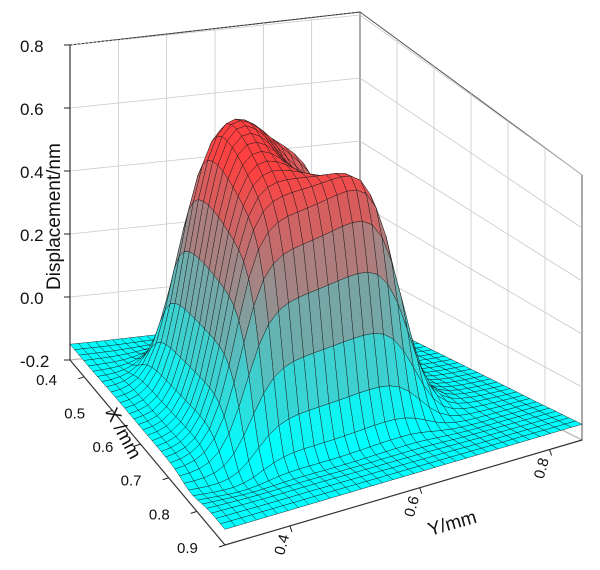 This screenshot has width=600, height=570. I want to click on z-axis: 0.8 0.6 0.4 0.2 0.0 -0.2, so click(45, 204).